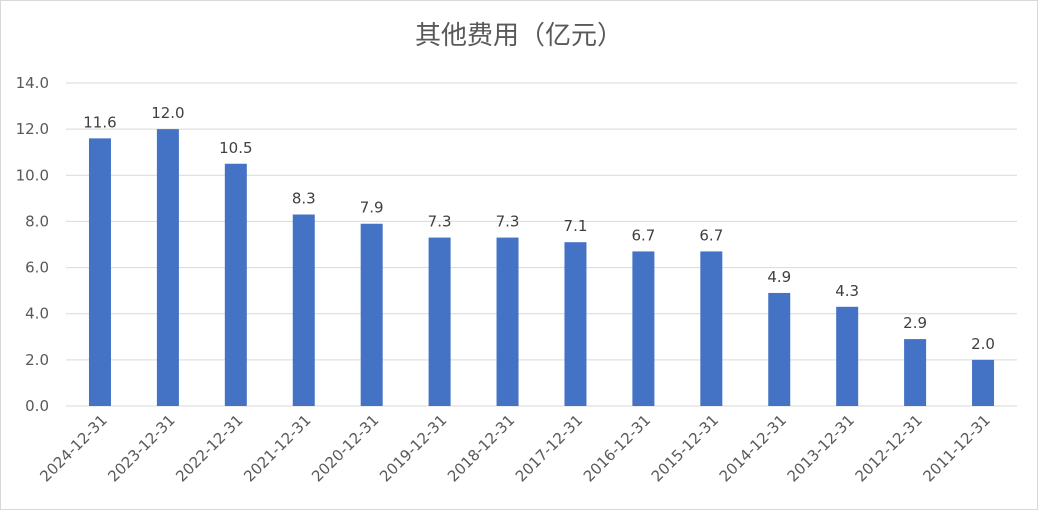 This screenshot has height=510, width=1038. I want to click on x-tick-label: 2021-12-31, so click(277, 448).